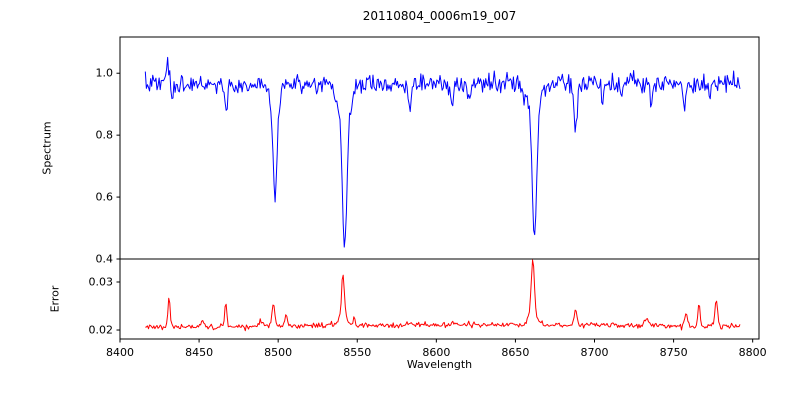  What do you see at coordinates (443, 295) in the screenshot?
I see `error-line` at bounding box center [443, 295].